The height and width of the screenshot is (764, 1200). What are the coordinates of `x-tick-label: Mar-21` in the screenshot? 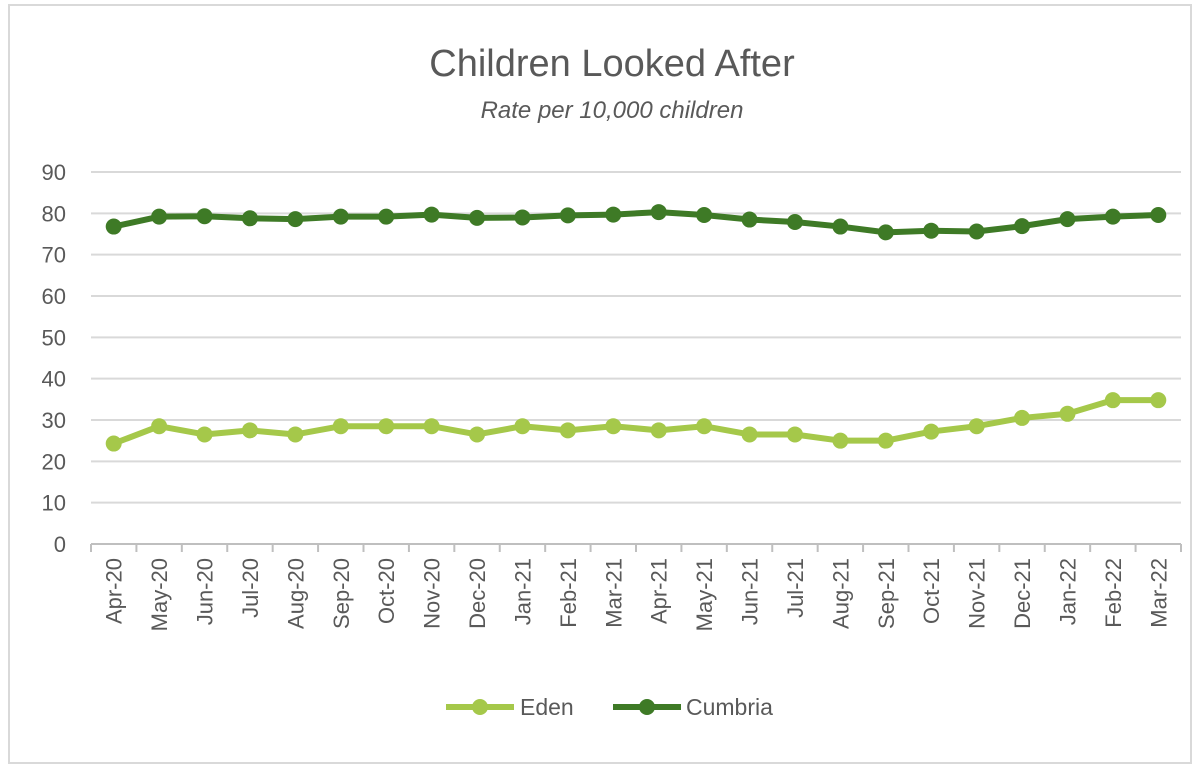 It's located at (613, 593).